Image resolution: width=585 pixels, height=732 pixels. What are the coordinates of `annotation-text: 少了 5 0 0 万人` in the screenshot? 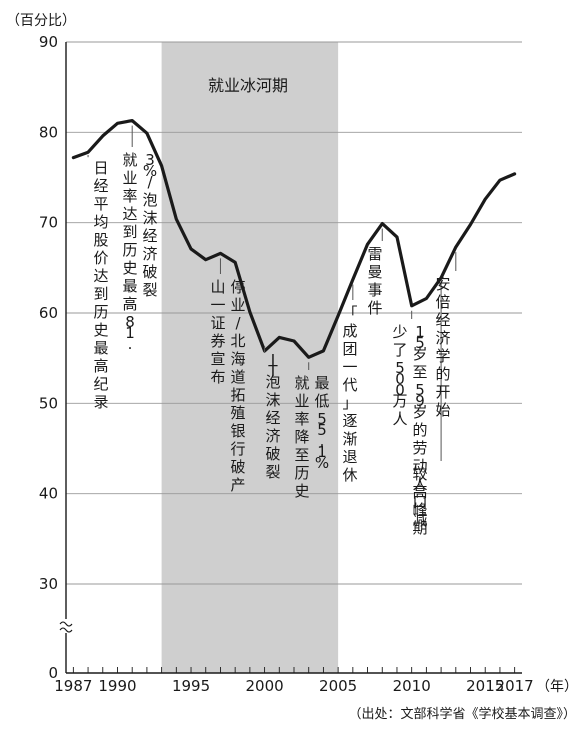 It's located at (399, 375).